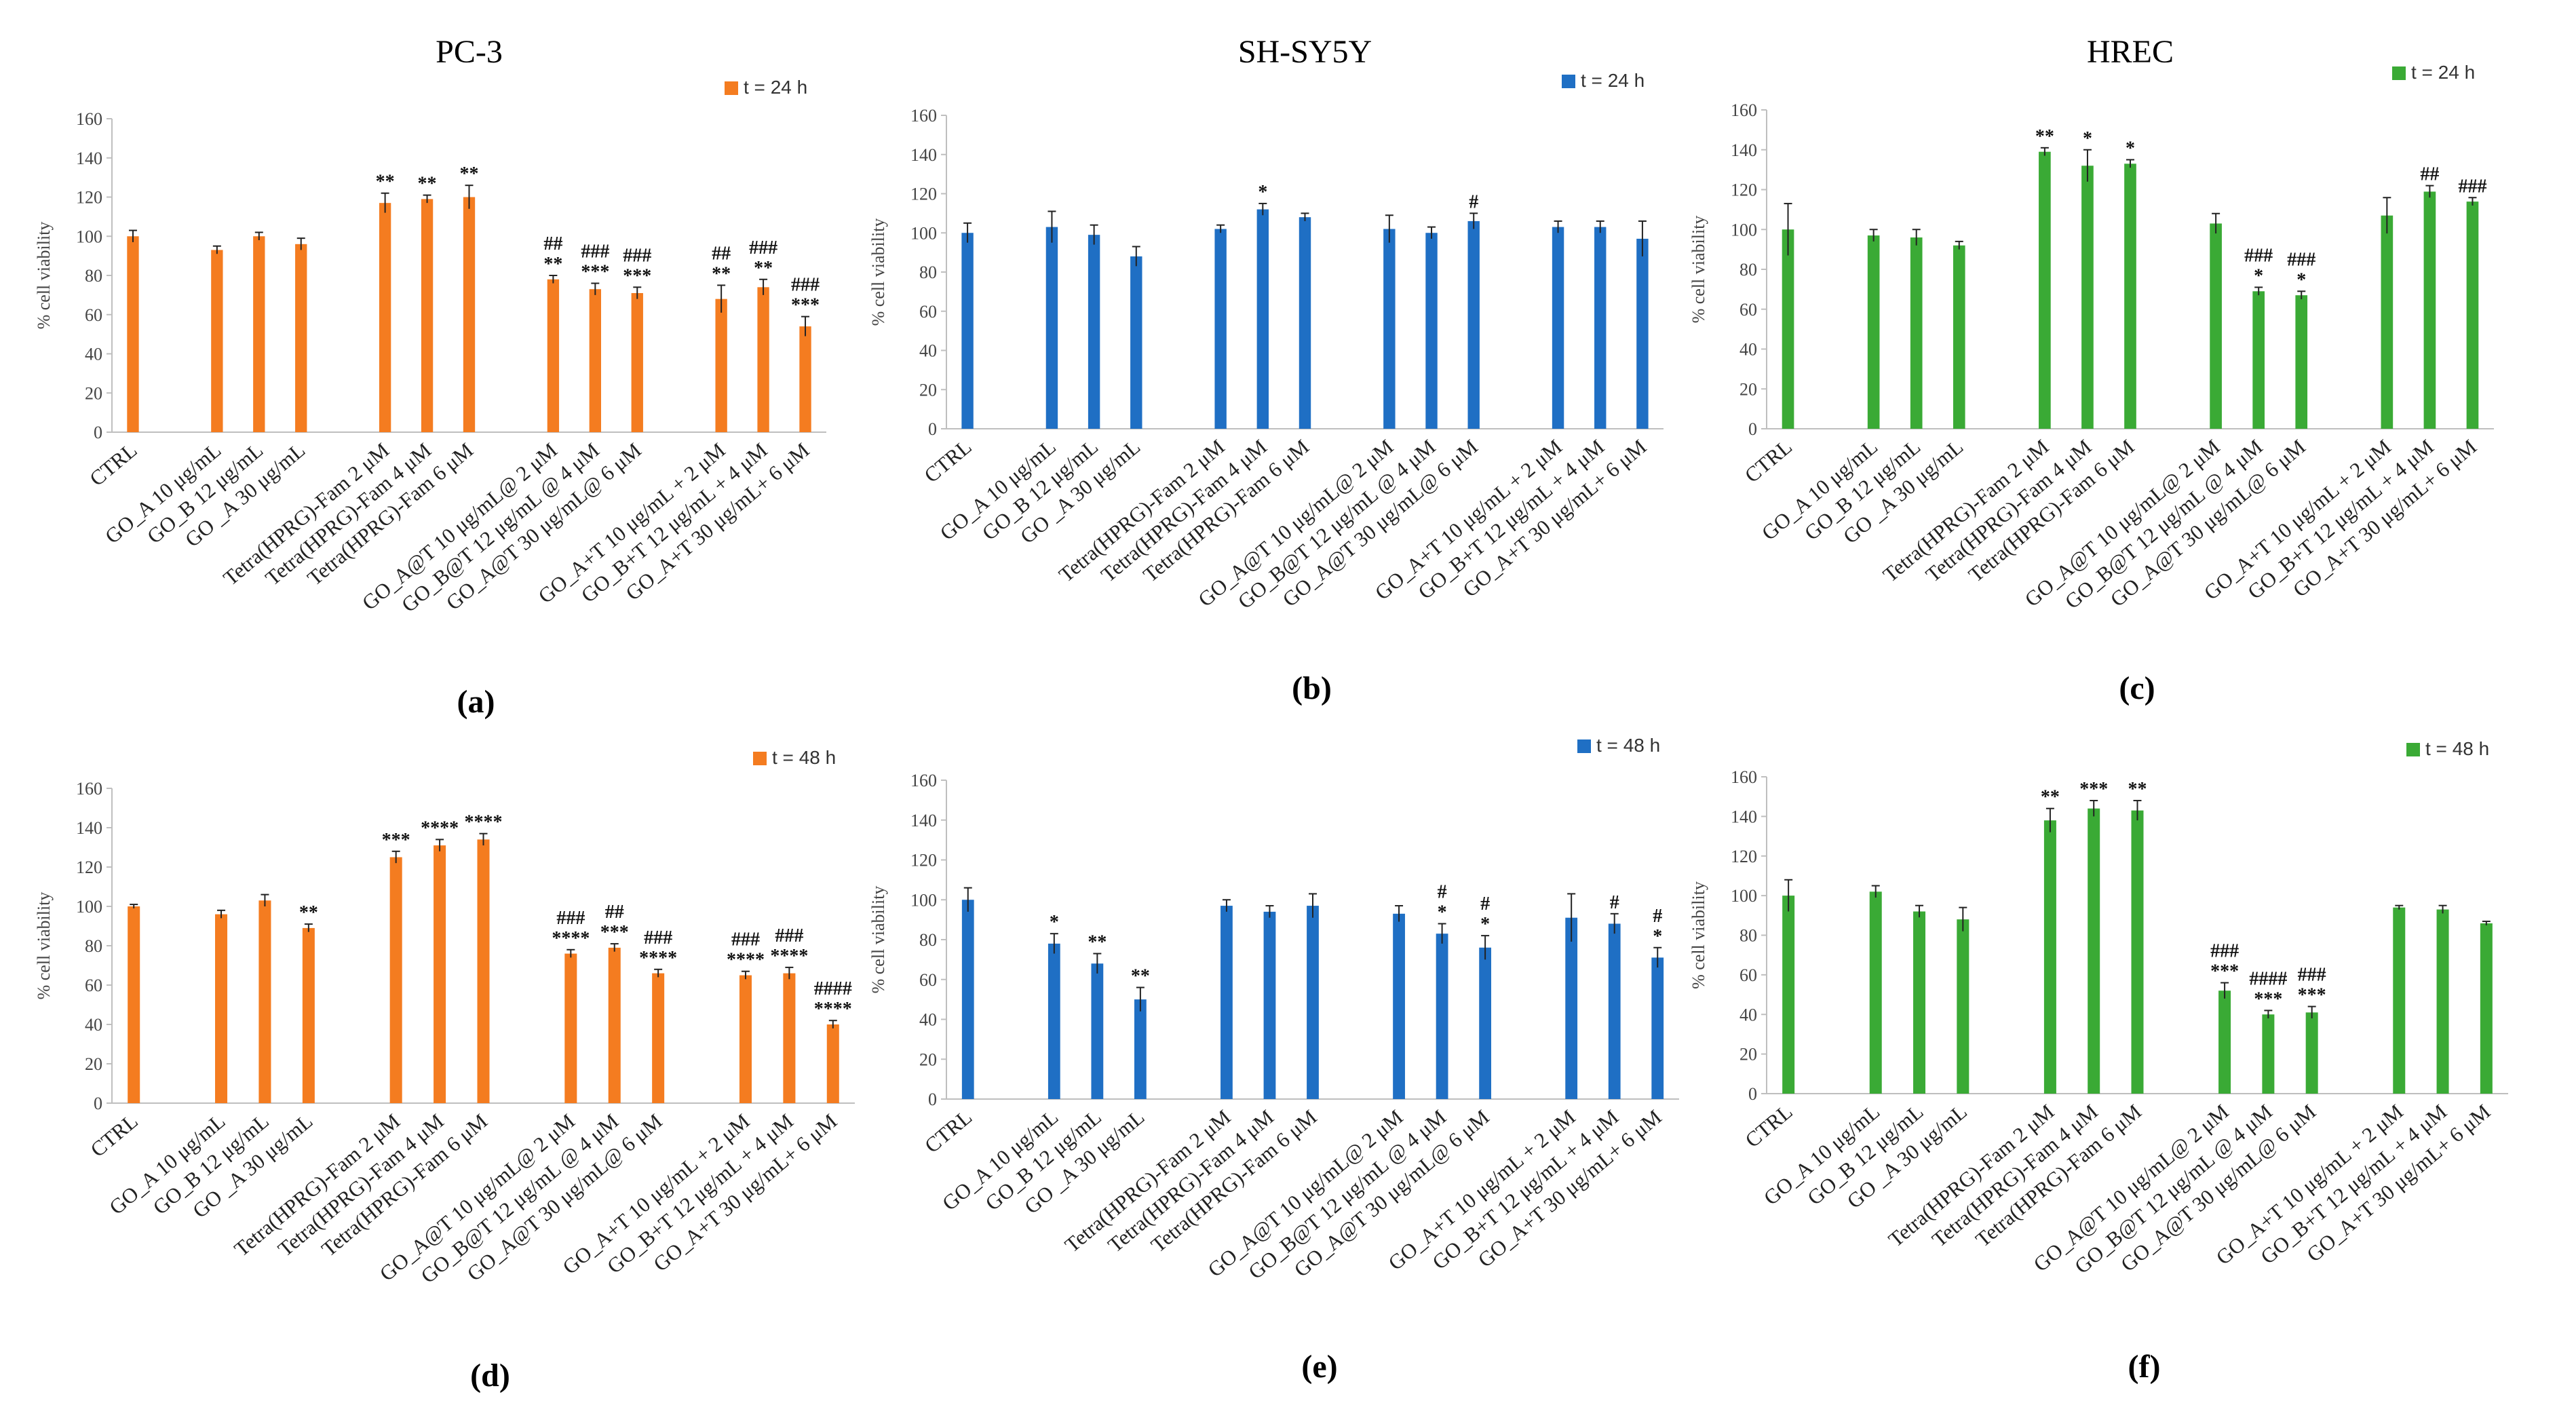  Describe the element at coordinates (2130, 52) in the screenshot. I see `chart-title: HREC` at that location.